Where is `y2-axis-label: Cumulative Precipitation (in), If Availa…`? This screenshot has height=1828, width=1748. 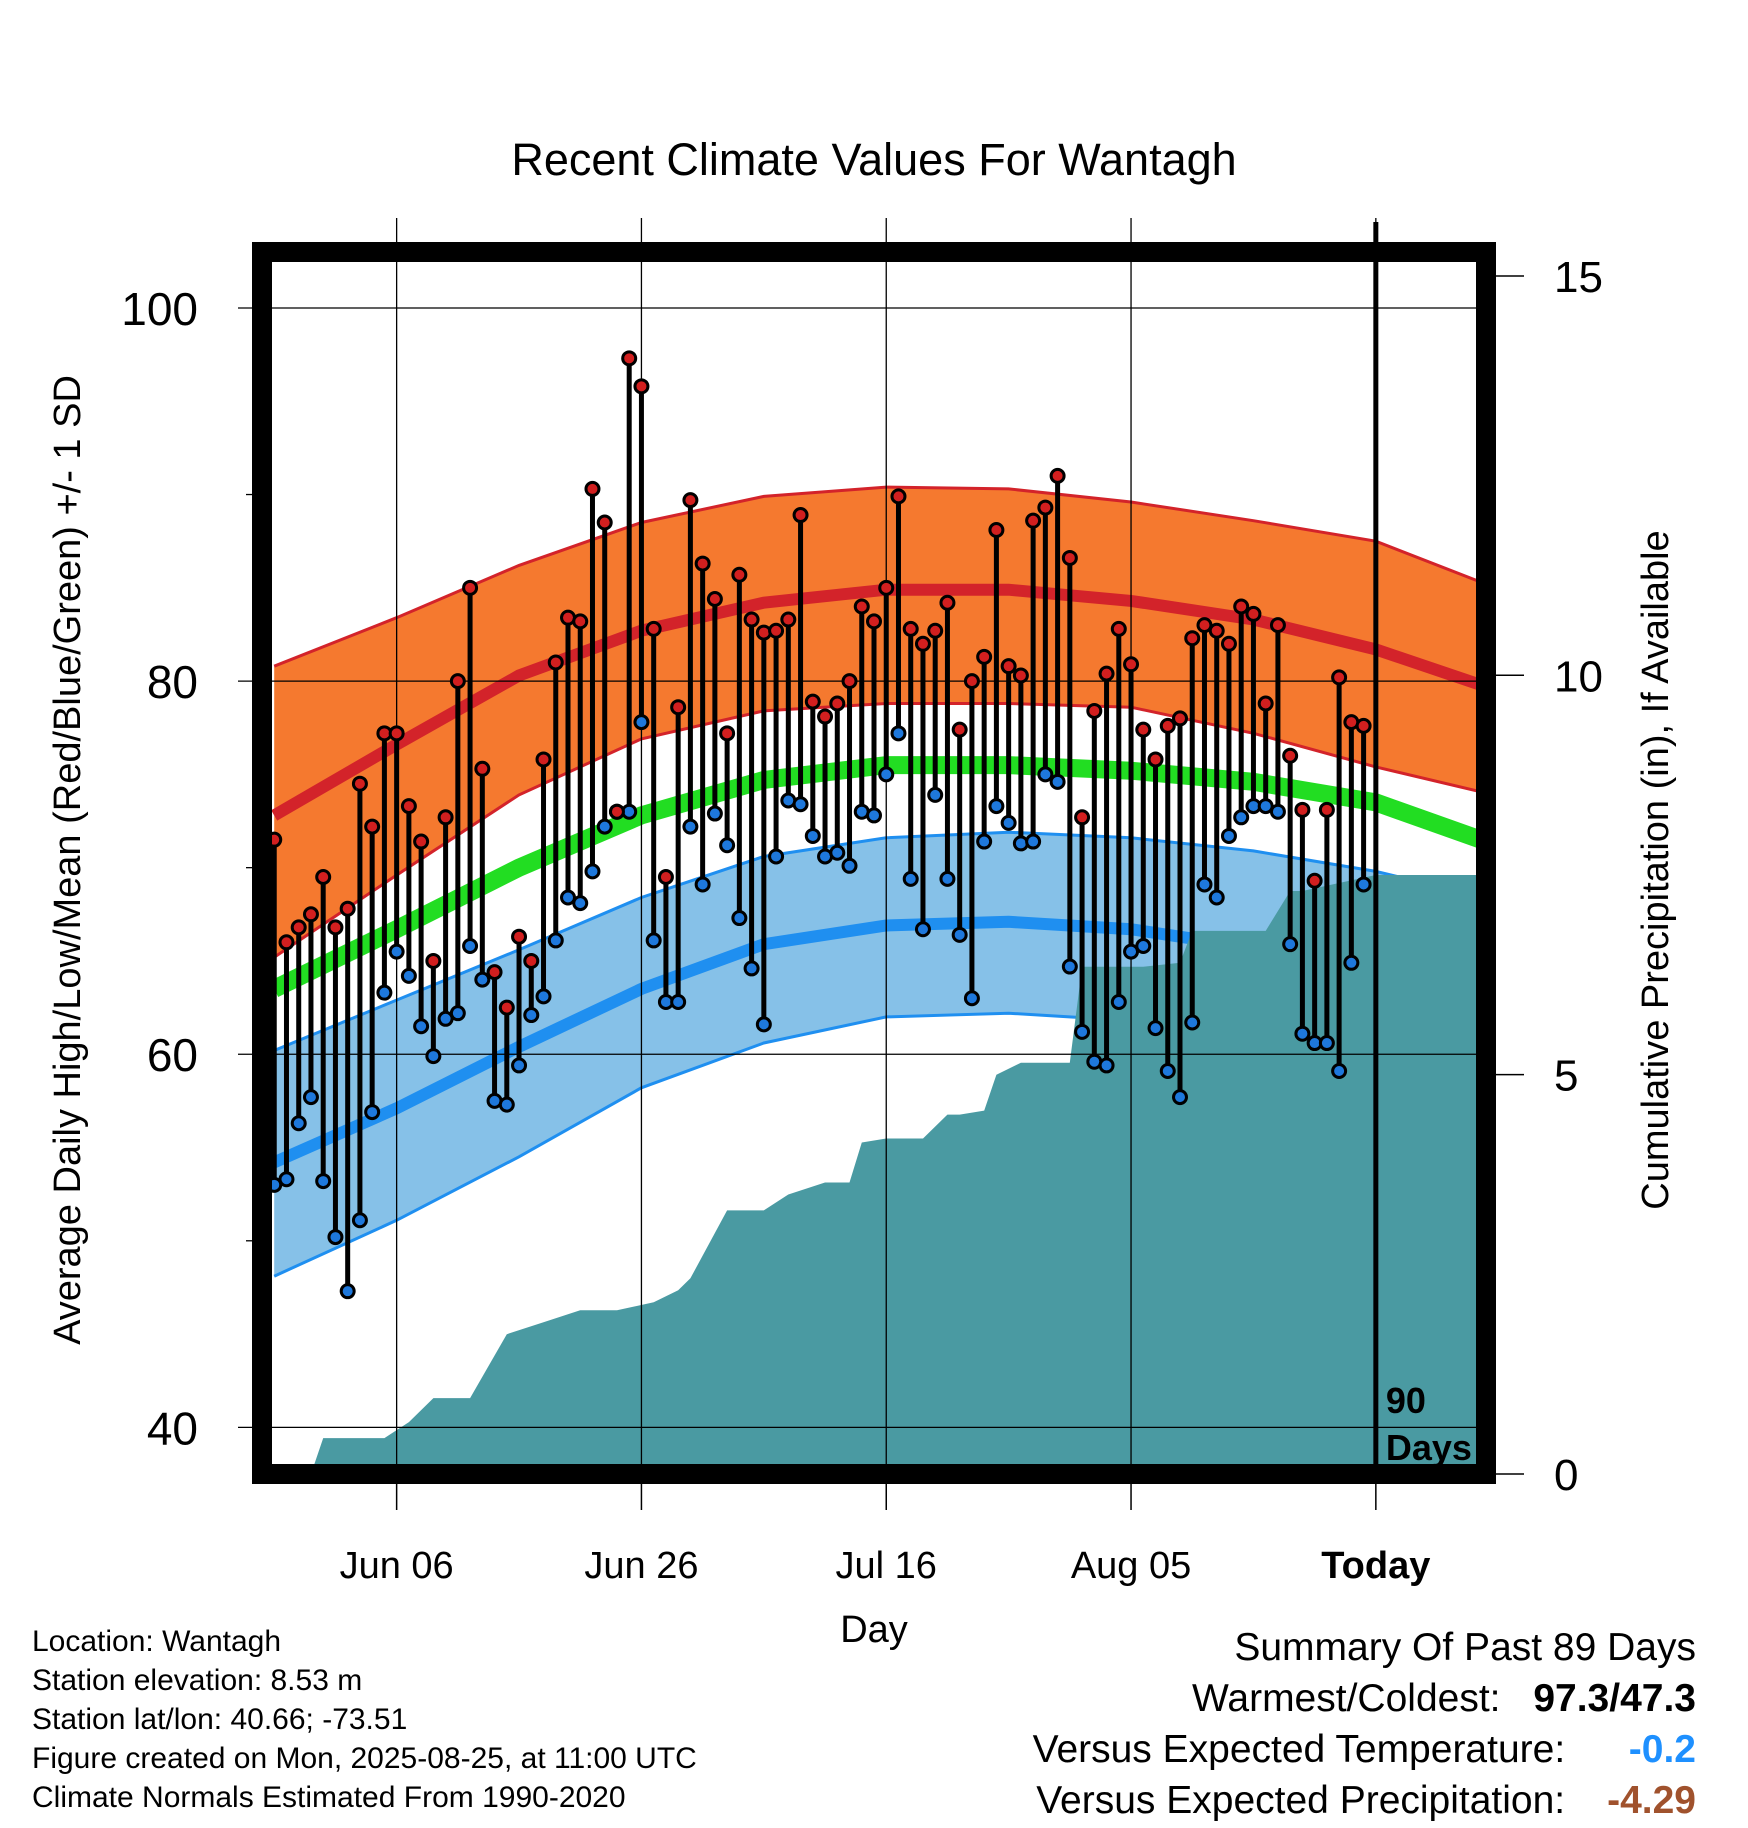 y2-axis-label: Cumulative Precipitation (in), If Availa… is located at coordinates (1656, 869).